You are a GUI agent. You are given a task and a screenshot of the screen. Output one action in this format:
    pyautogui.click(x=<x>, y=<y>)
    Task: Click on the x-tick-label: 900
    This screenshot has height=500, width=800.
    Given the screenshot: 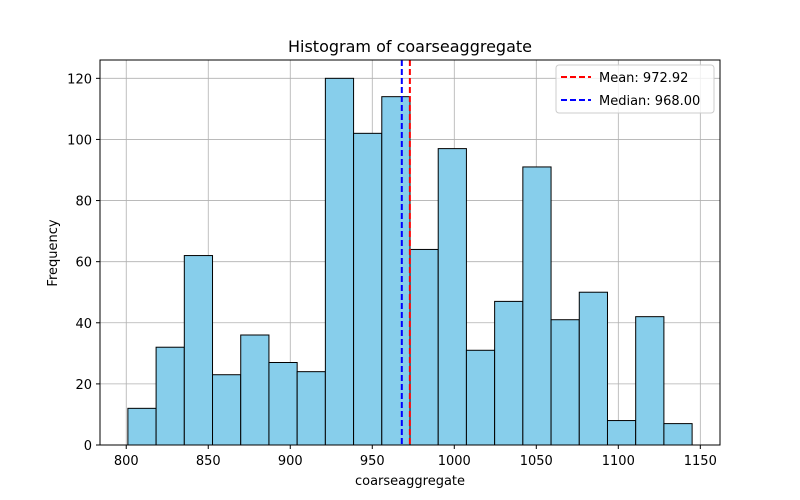 What is the action you would take?
    pyautogui.click(x=290, y=461)
    